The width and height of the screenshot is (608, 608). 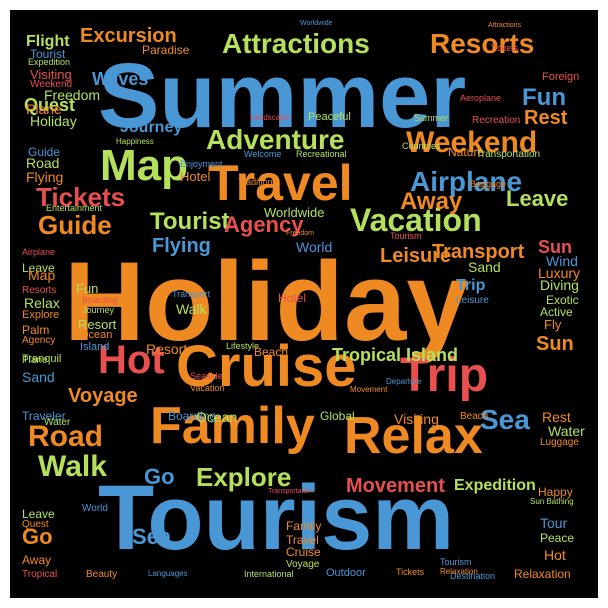 I want to click on word-summer: Summer, so click(x=431, y=118).